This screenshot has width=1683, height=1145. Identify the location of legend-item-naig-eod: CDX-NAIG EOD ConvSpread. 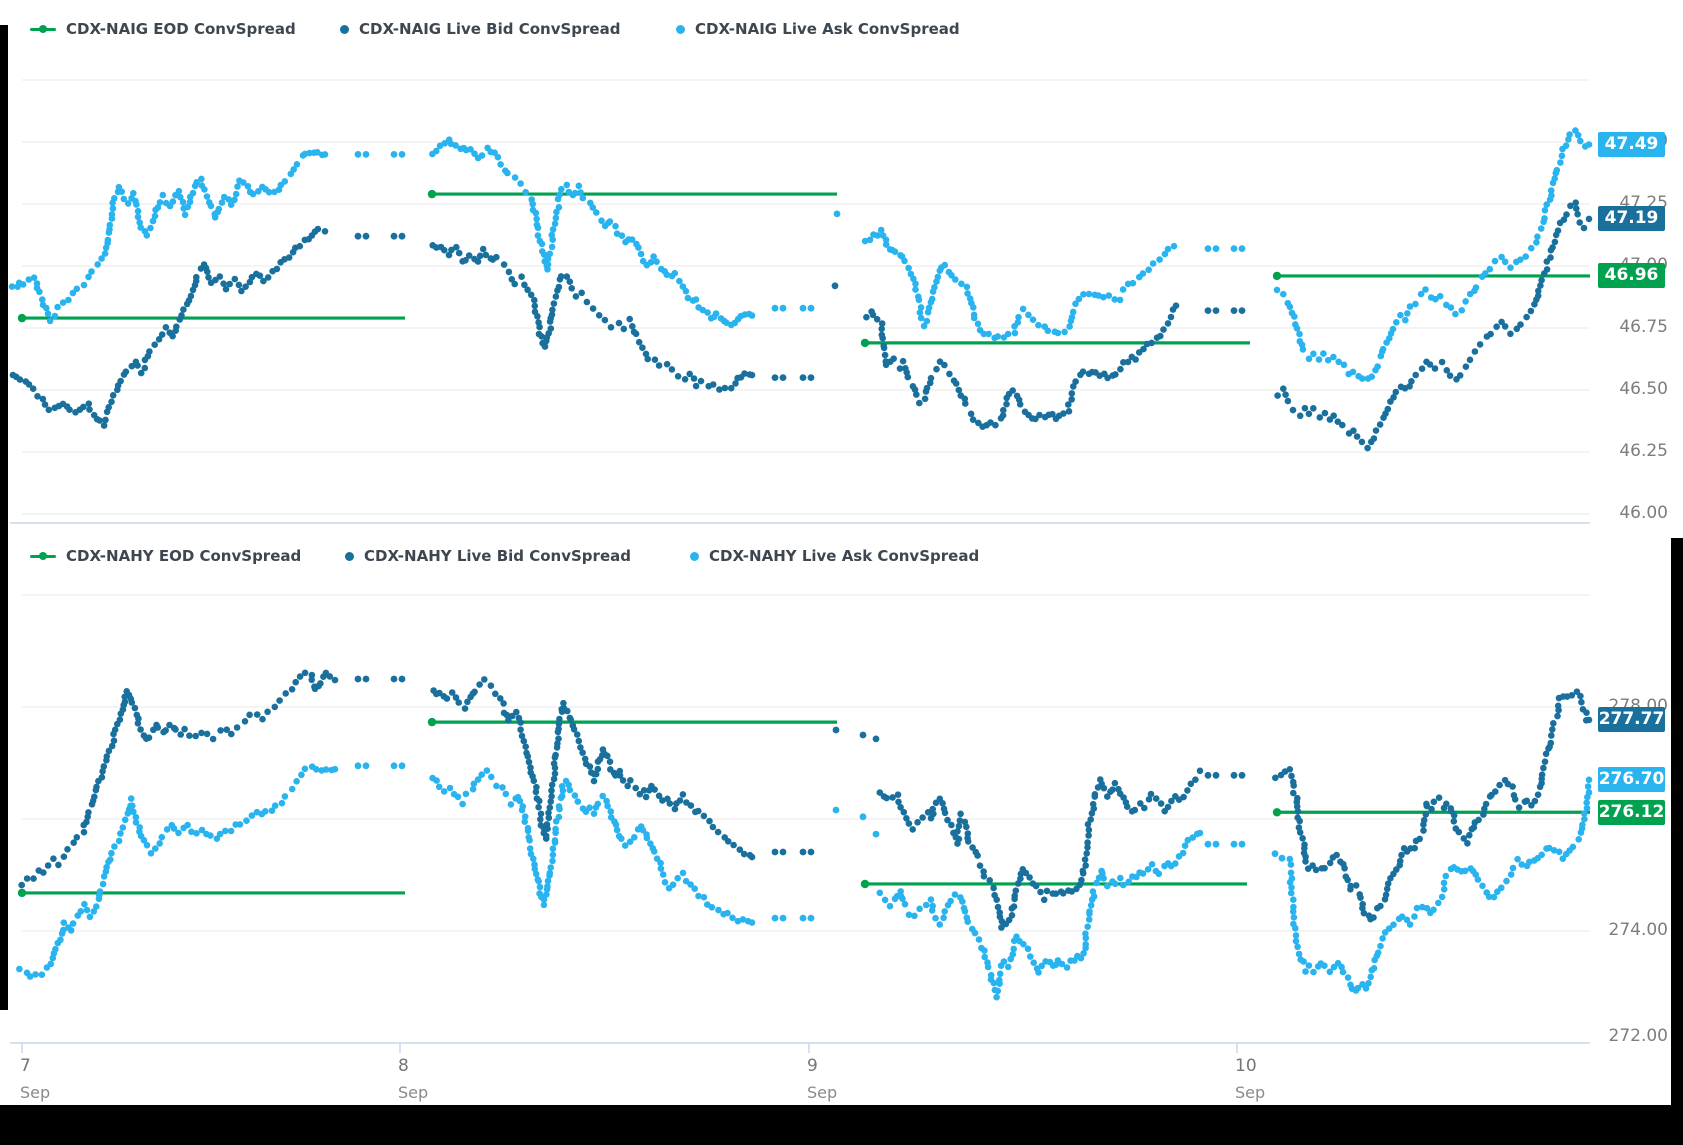
(163, 29).